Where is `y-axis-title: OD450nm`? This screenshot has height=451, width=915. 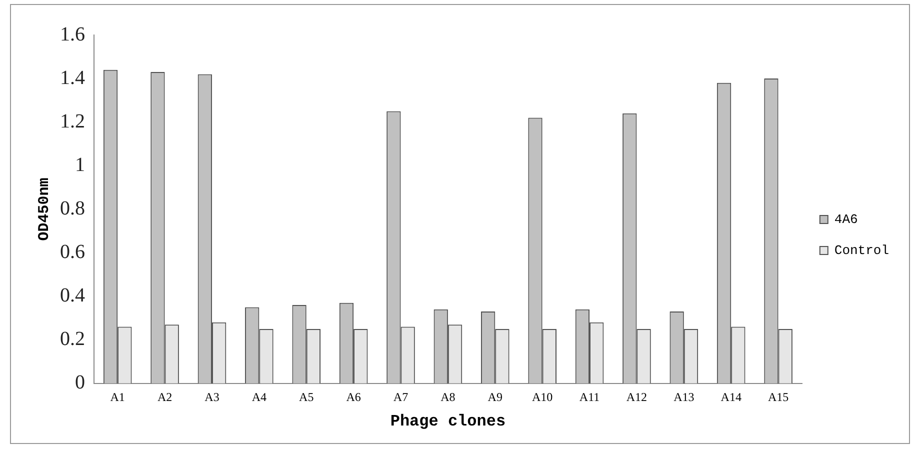
y-axis-title: OD450nm is located at coordinates (44, 209).